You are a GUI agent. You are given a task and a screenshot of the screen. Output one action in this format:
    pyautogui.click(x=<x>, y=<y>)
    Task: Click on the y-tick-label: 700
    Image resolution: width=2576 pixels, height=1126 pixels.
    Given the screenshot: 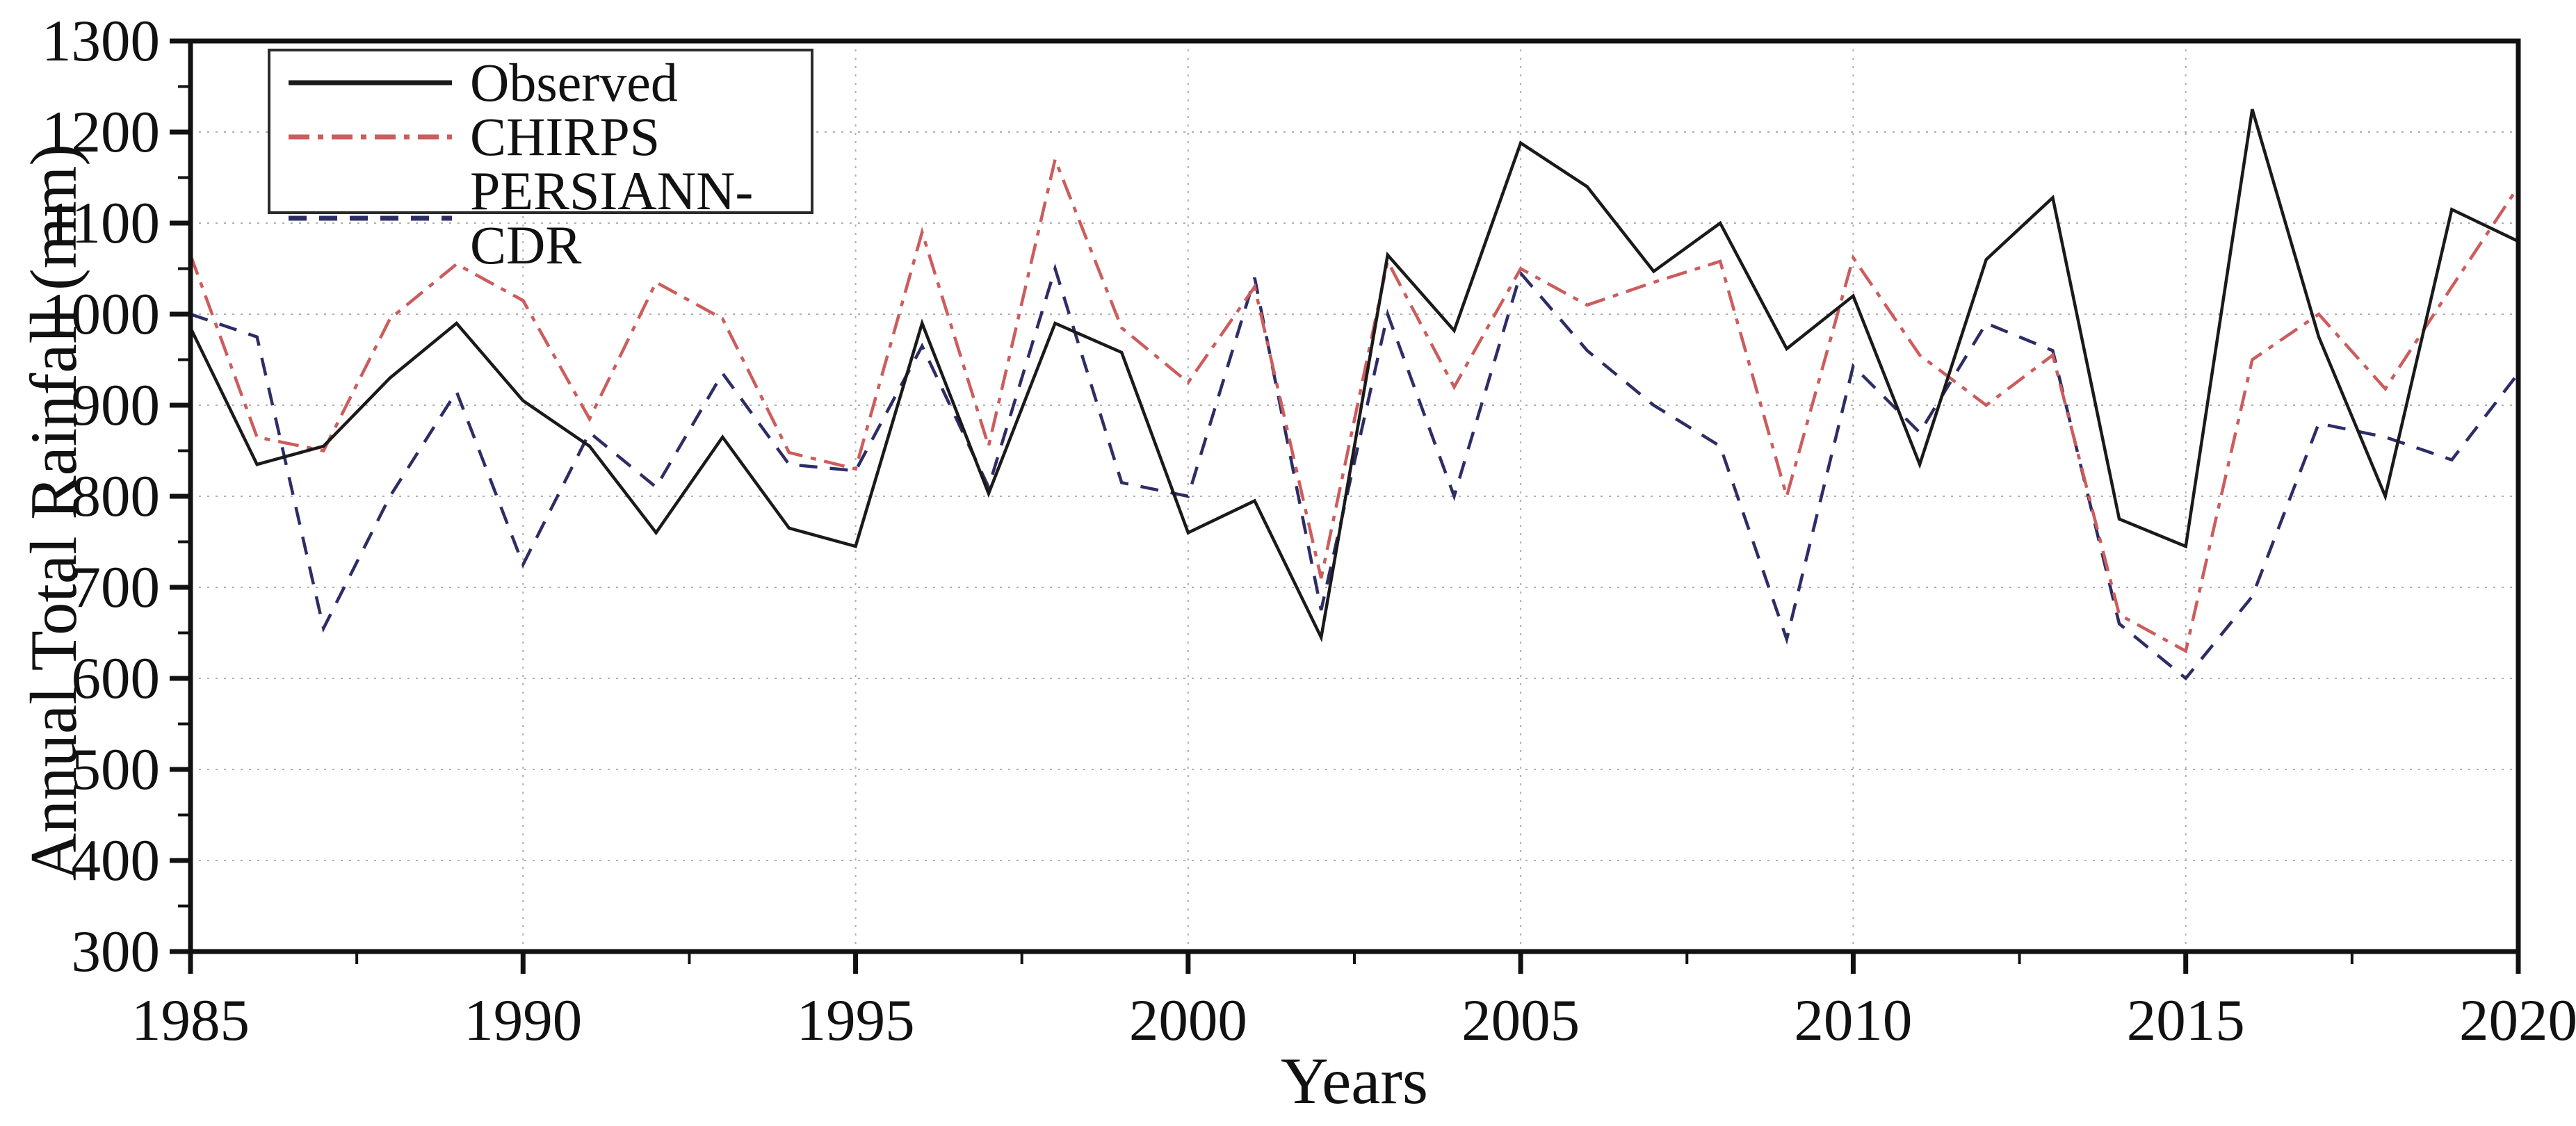 What is the action you would take?
    pyautogui.click(x=116, y=587)
    